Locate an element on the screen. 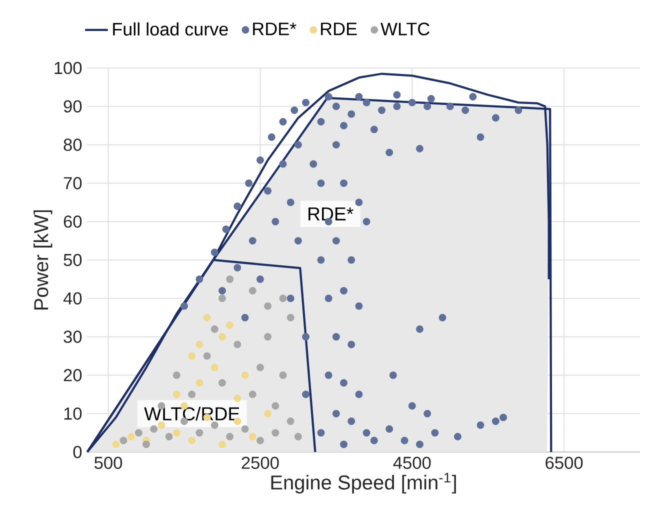 This screenshot has height=528, width=649. y-tick-label: 100 is located at coordinates (68, 68).